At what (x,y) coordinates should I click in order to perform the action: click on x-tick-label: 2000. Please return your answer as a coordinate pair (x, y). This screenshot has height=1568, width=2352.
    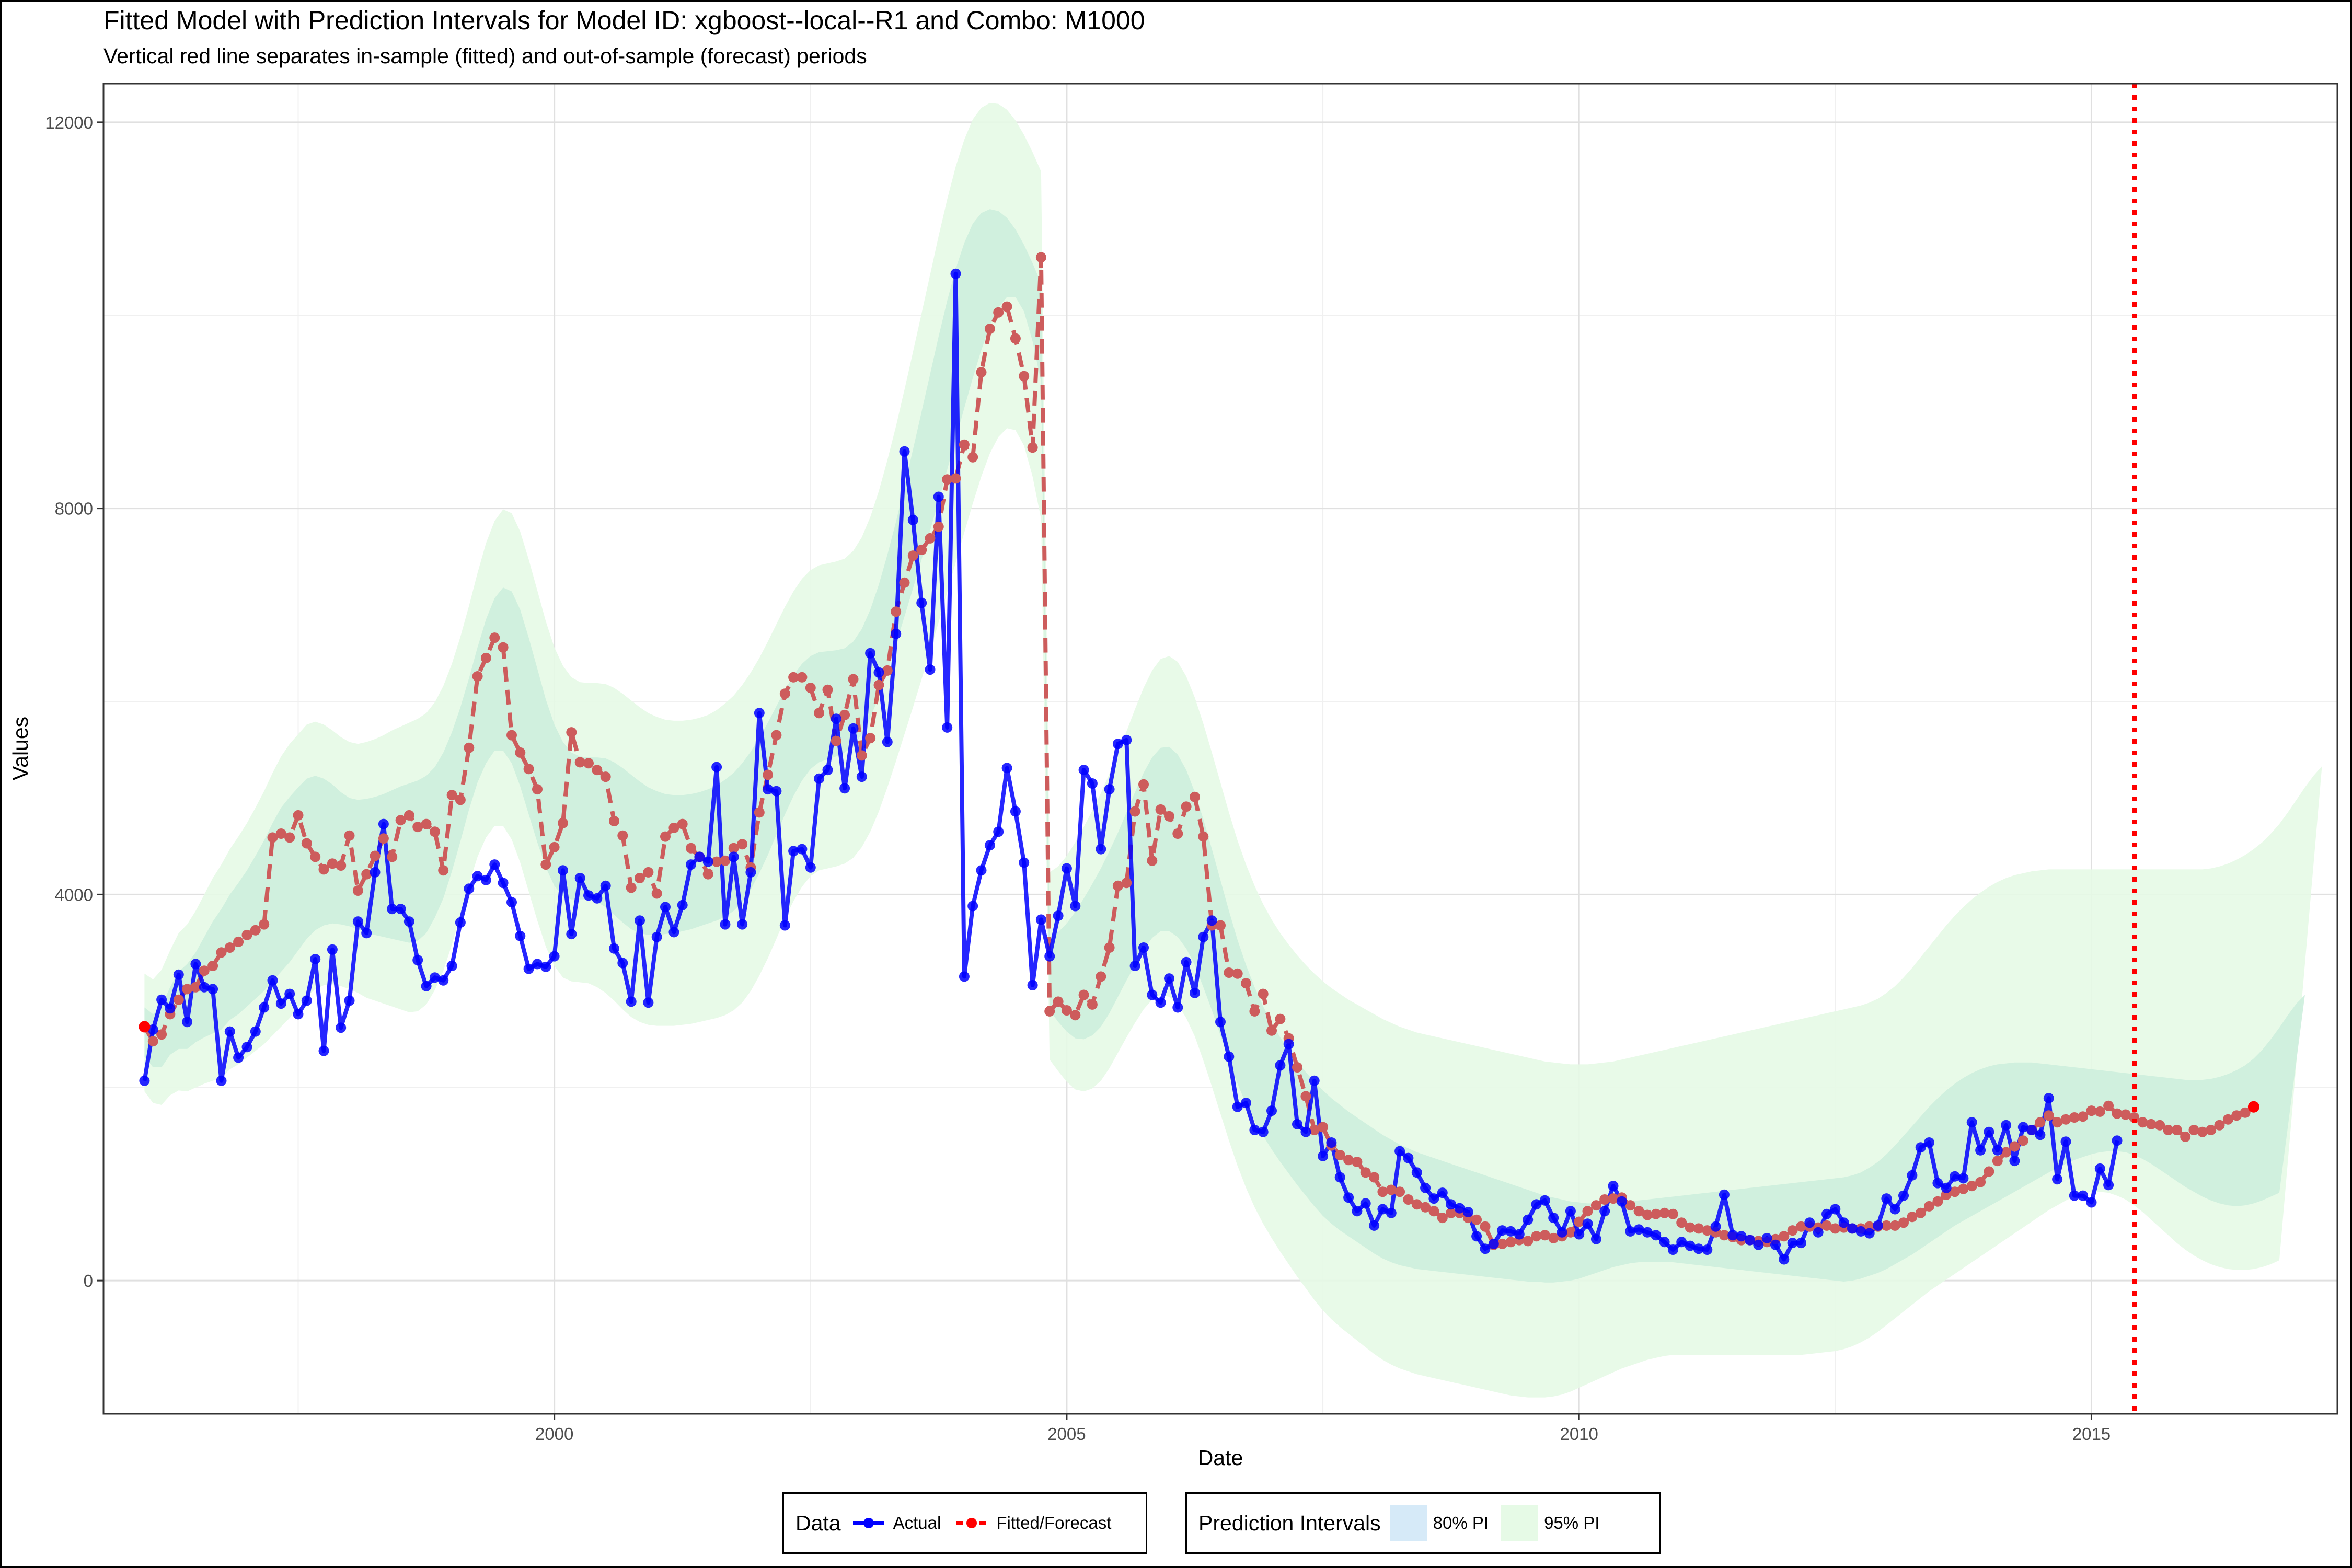
    Looking at the image, I should click on (554, 1434).